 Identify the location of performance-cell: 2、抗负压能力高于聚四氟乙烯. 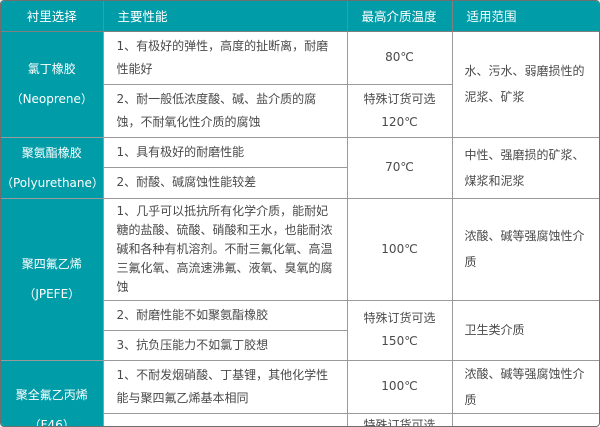
(225, 419).